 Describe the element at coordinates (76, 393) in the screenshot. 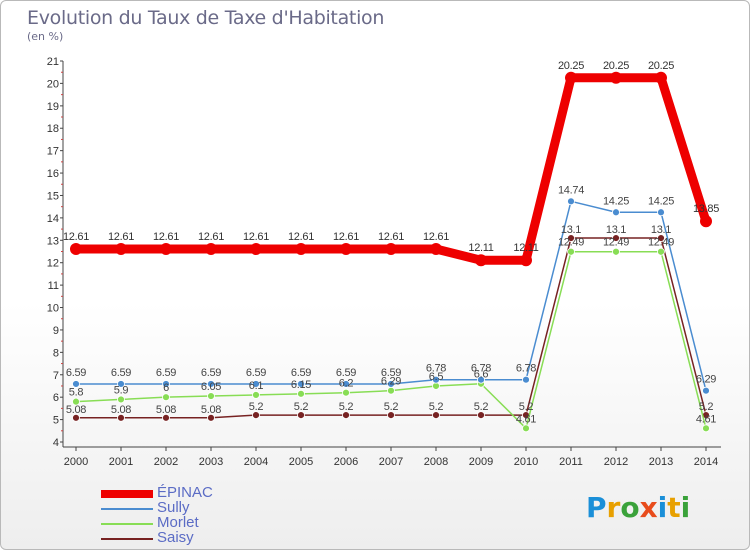

I see `data-label: 5.8` at that location.